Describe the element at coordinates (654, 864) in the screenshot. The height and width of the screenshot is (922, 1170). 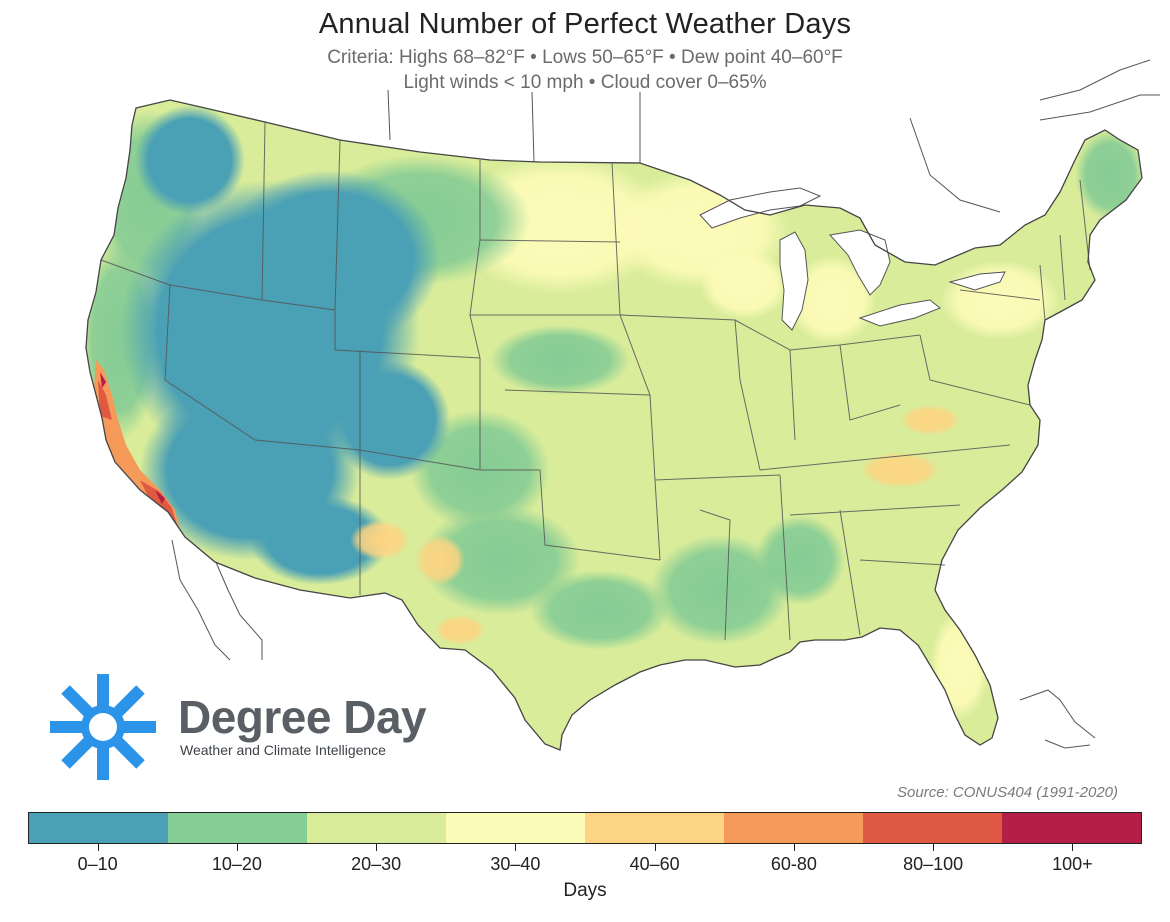
I see `legend-label: 40–60` at that location.